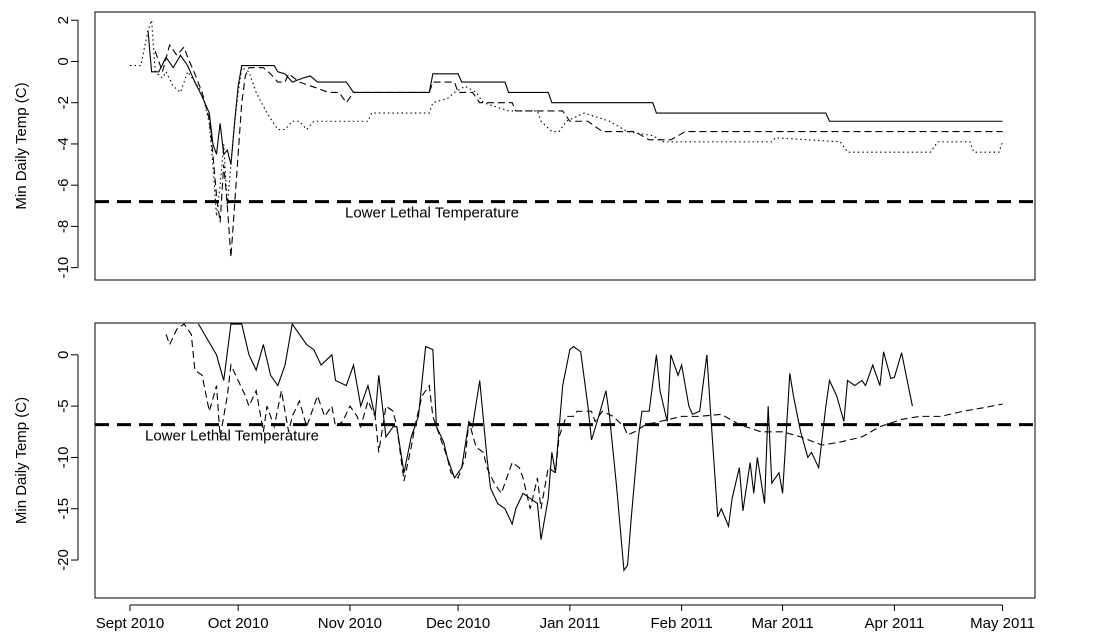 The height and width of the screenshot is (635, 1112). Describe the element at coordinates (63, 143) in the screenshot. I see `y-tick-label: -4` at that location.